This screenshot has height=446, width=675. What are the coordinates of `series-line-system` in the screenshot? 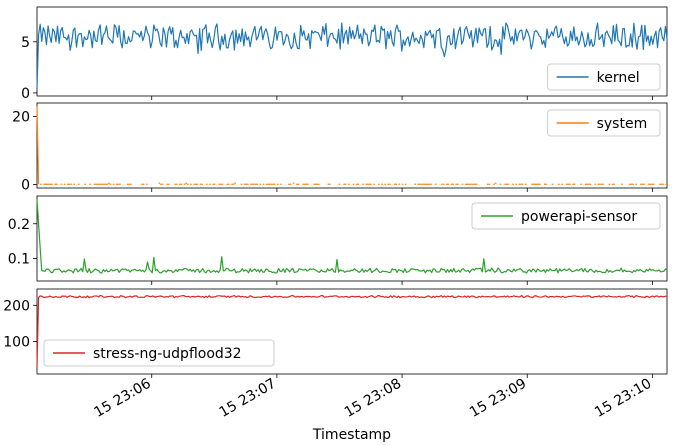 It's located at (38, 145).